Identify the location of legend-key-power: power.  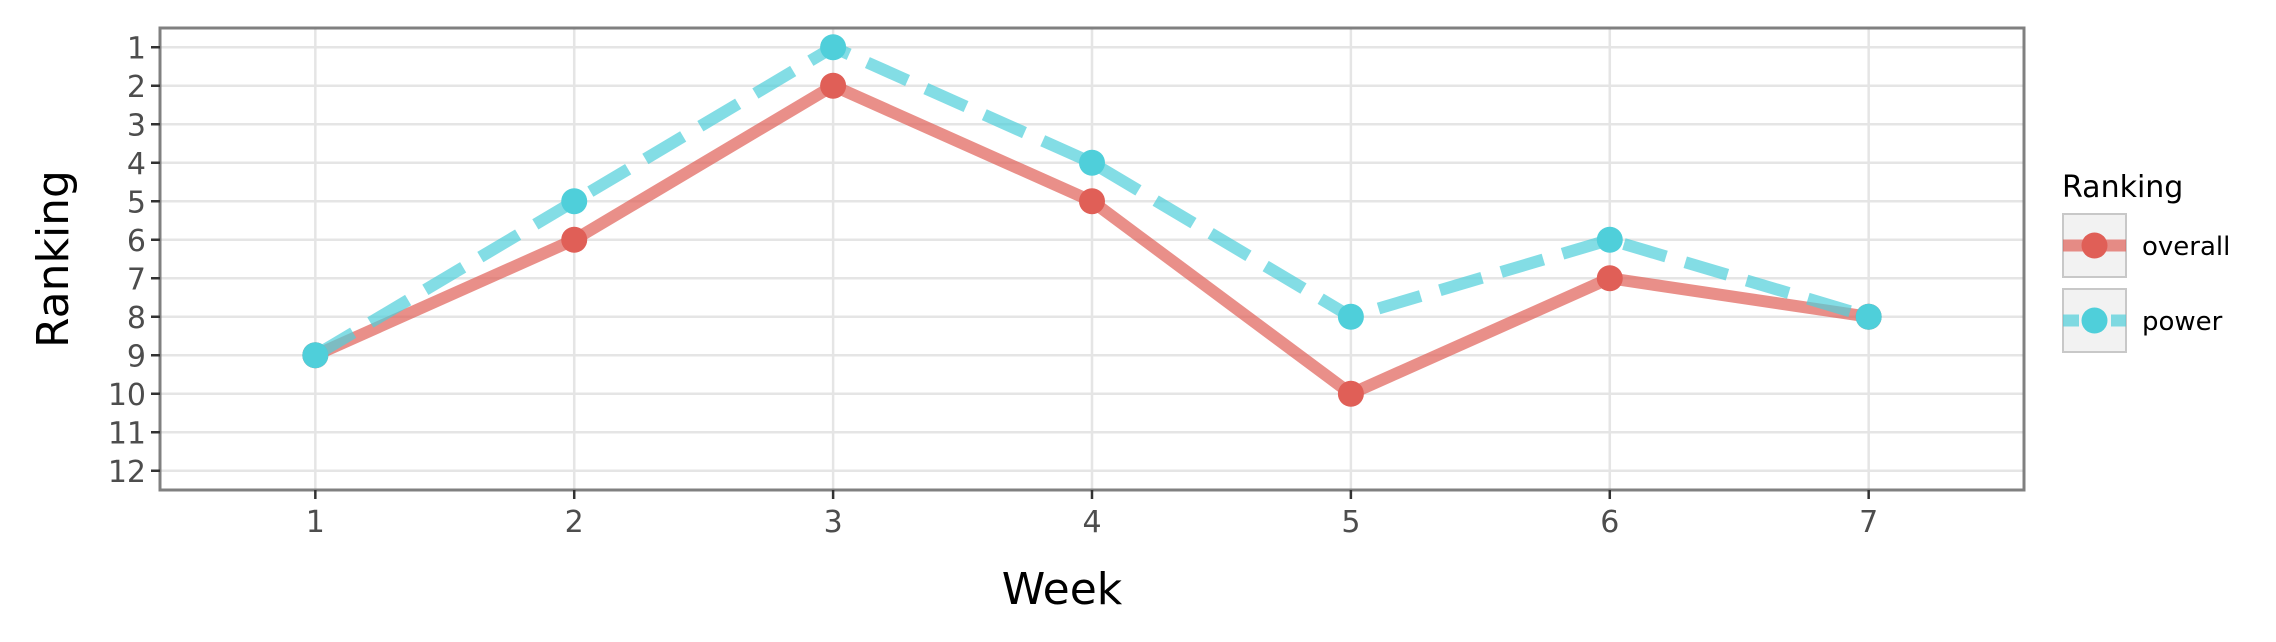
(2142, 320).